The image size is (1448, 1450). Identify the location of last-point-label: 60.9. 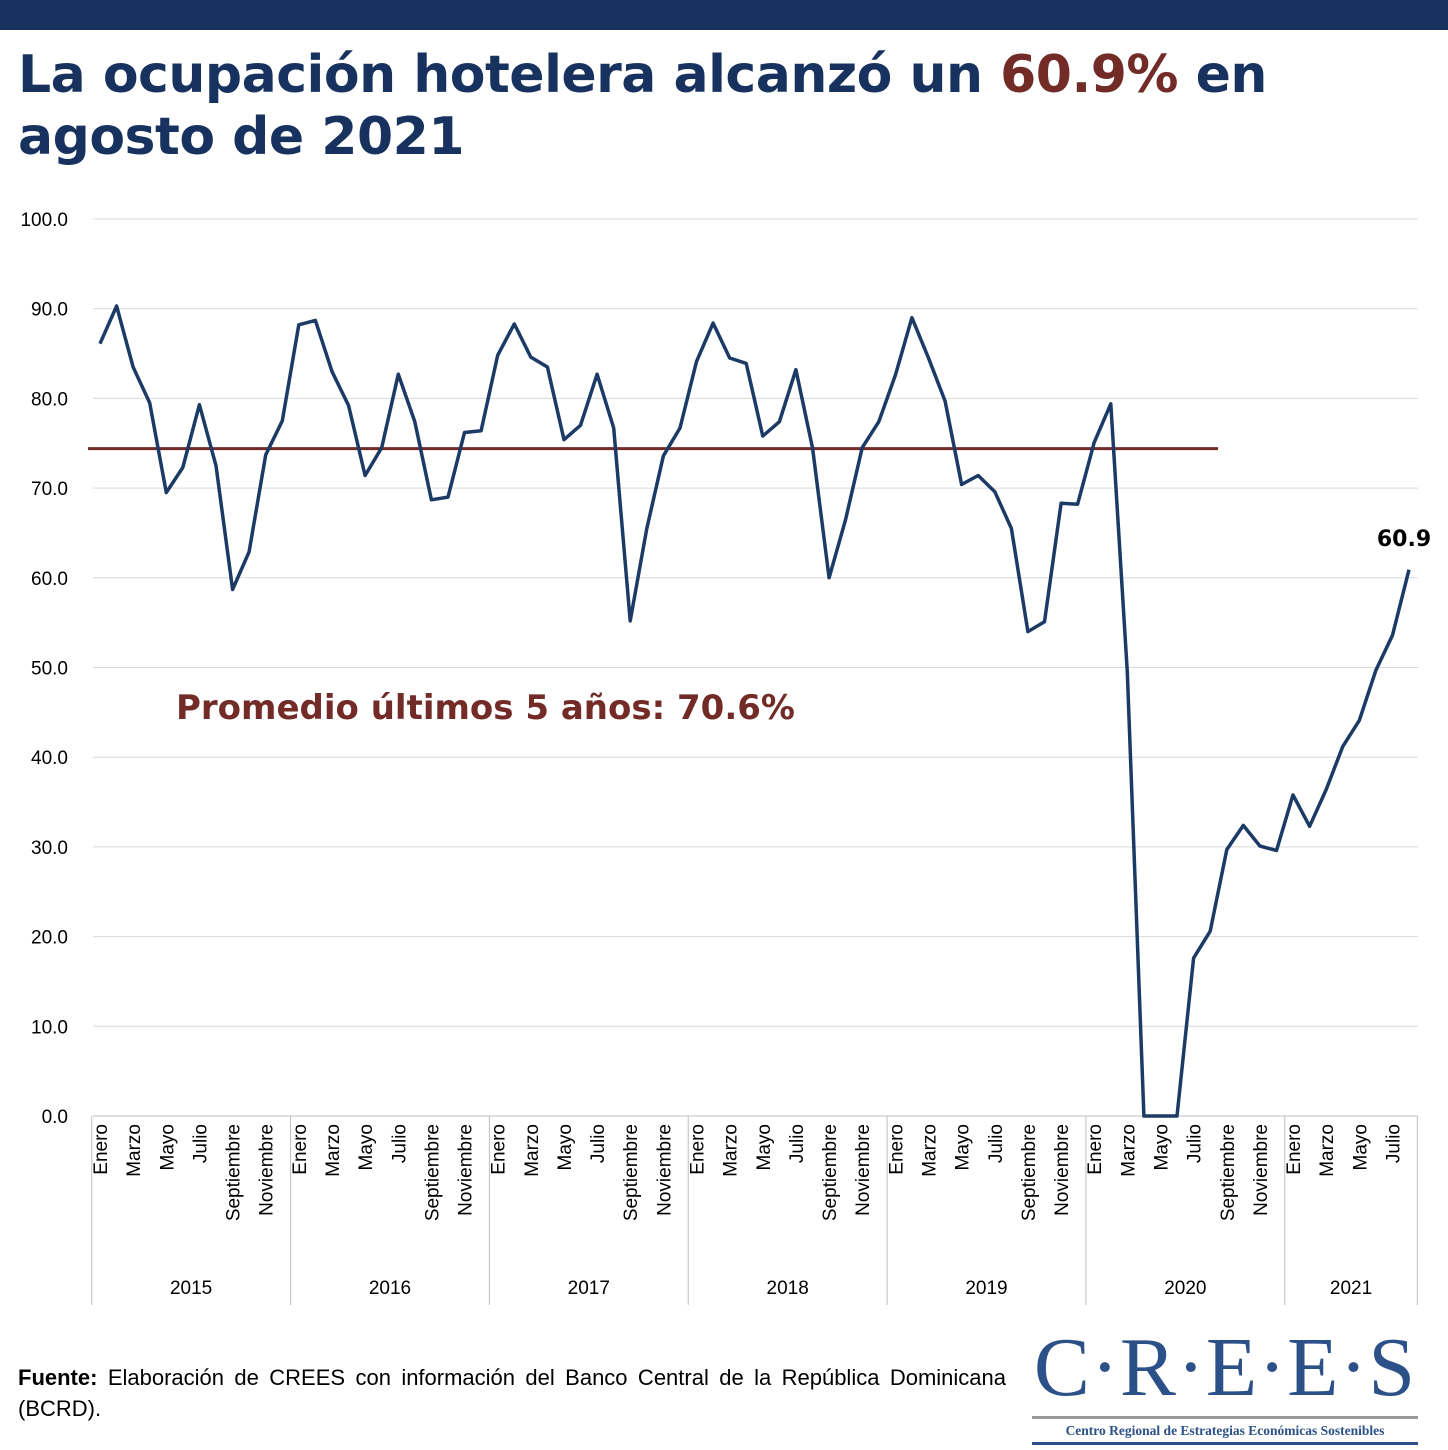
(1404, 539).